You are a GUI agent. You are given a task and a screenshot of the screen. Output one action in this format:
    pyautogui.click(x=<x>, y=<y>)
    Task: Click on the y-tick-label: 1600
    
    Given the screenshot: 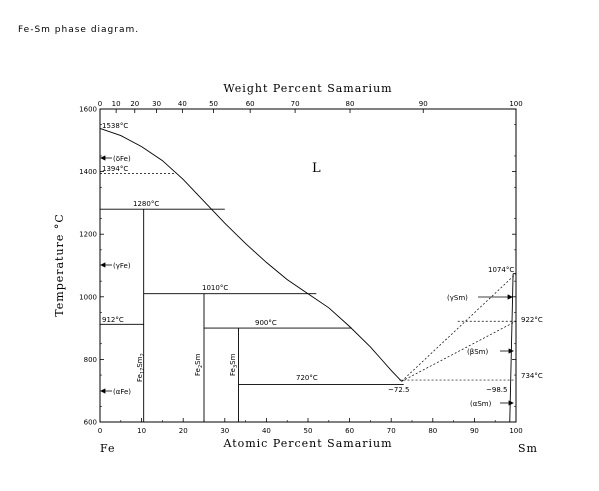 What is the action you would take?
    pyautogui.click(x=88, y=110)
    